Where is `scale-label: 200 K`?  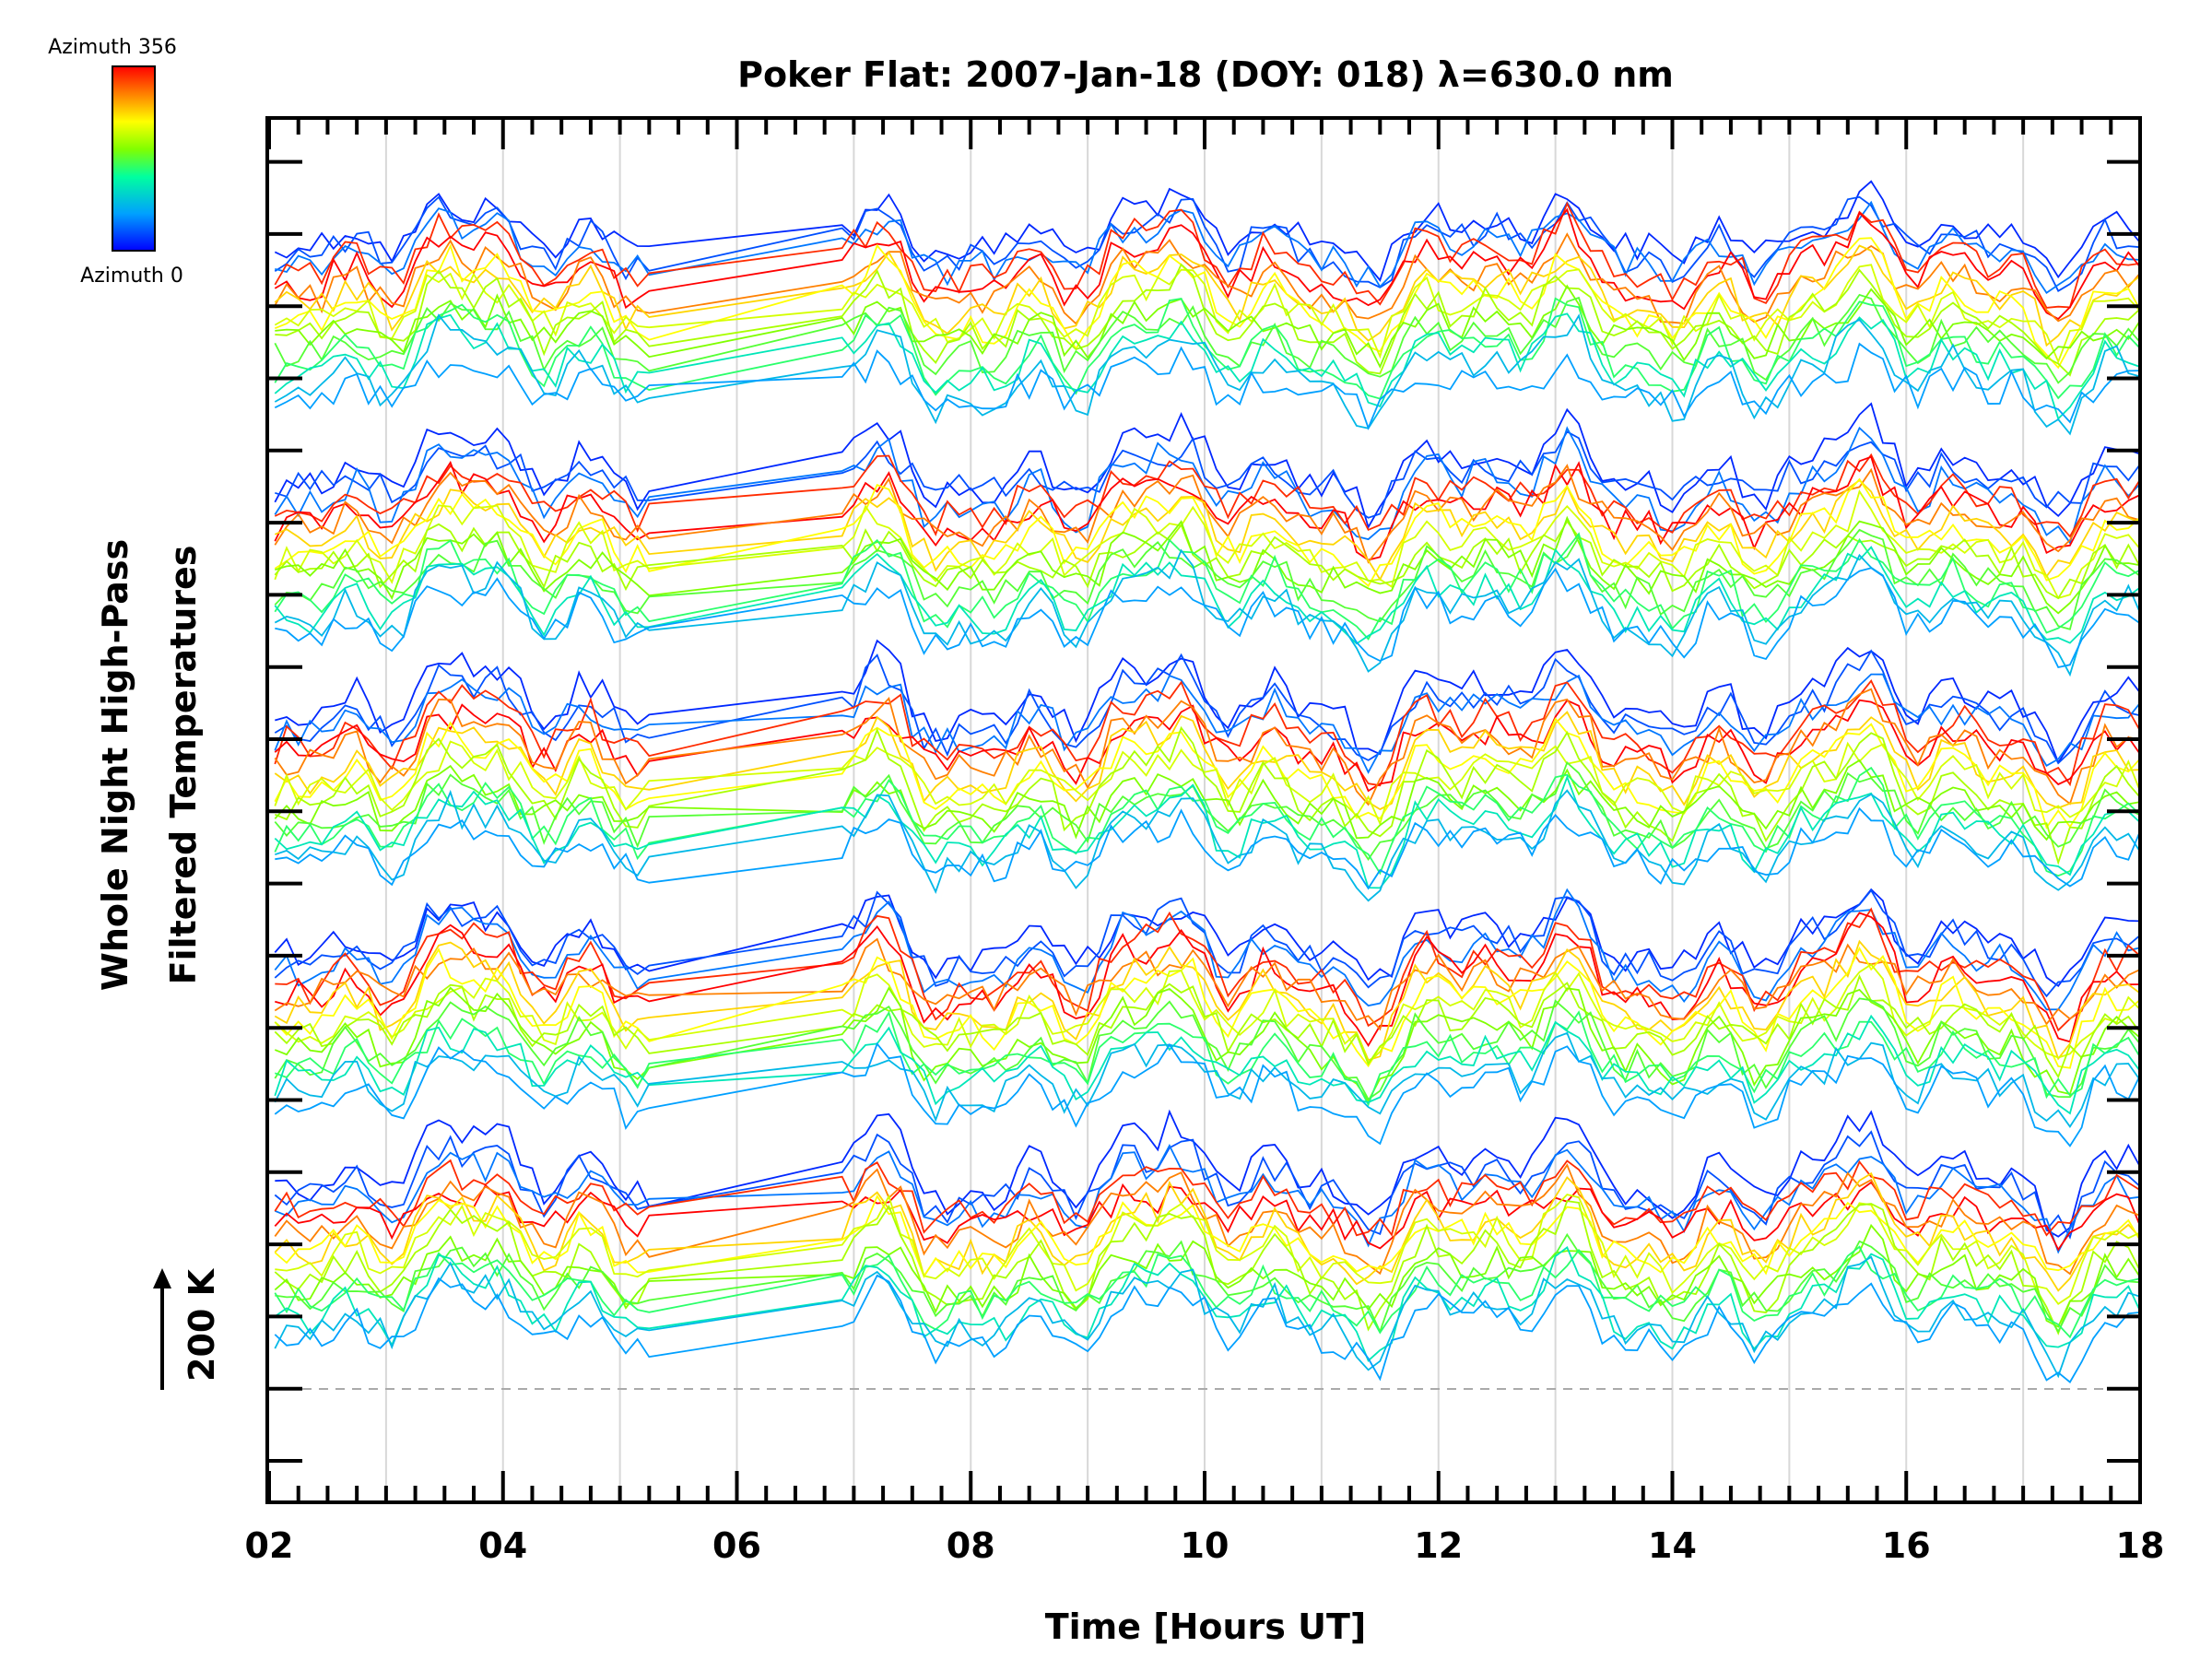 scale-label: 200 K is located at coordinates (202, 1324).